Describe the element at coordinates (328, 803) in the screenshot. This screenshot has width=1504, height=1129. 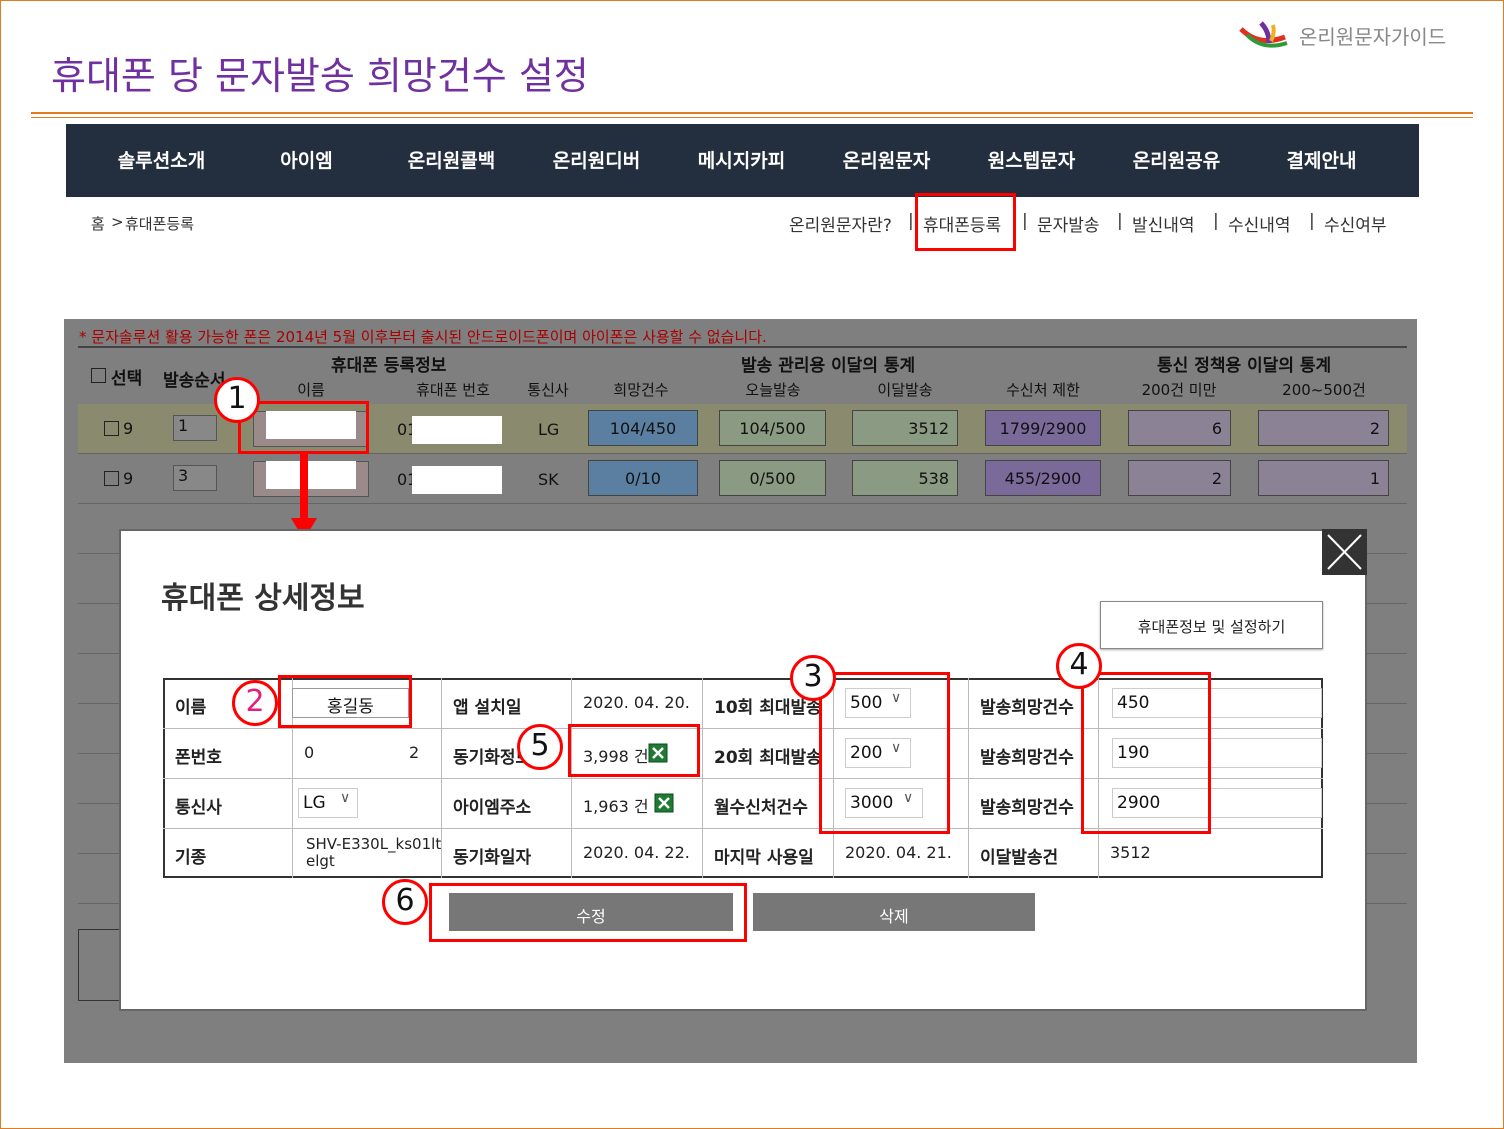
I see `select: LG` at that location.